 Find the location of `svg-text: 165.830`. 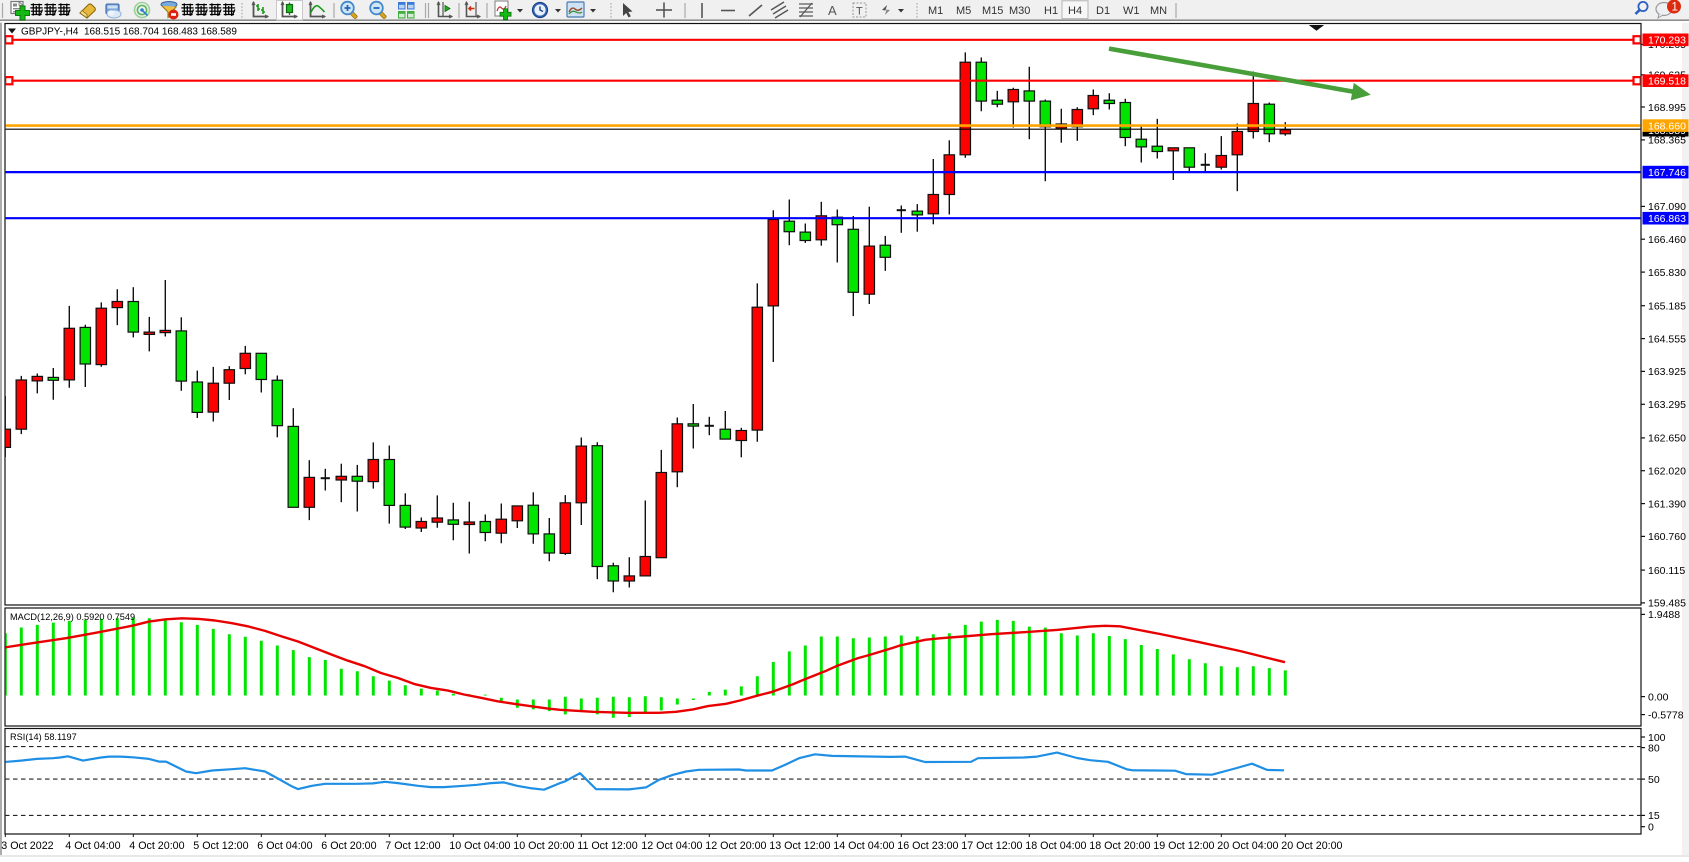

svg-text: 165.830 is located at coordinates (1667, 273).